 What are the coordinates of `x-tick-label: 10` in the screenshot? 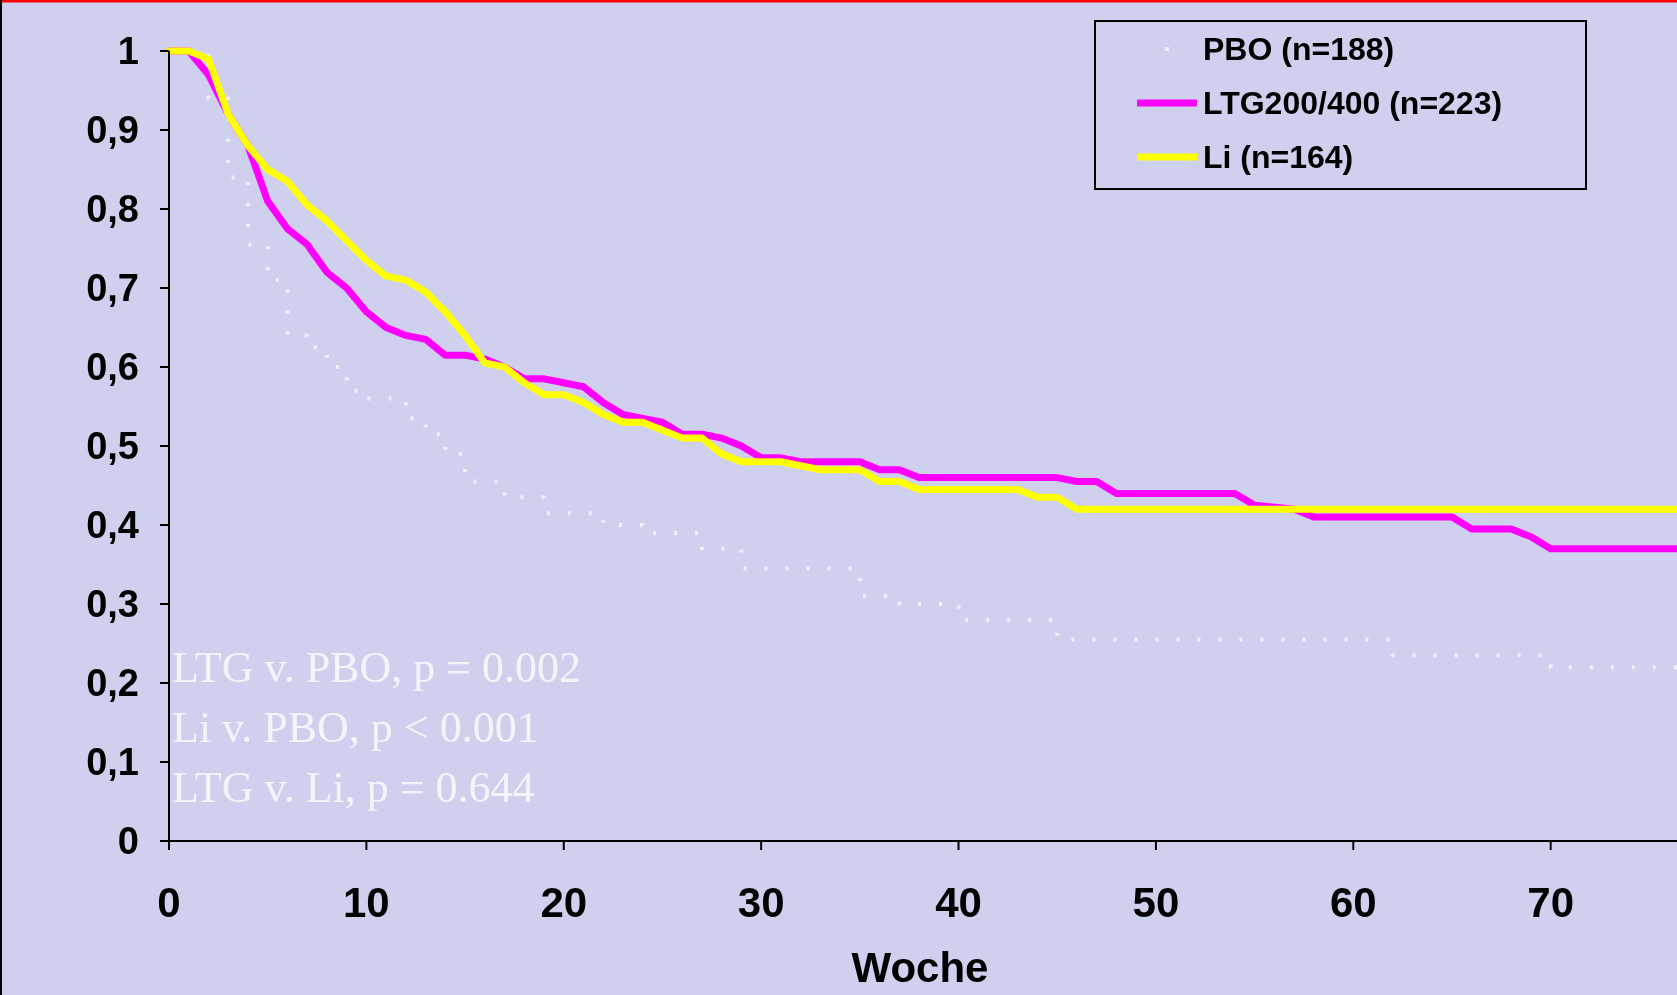 It's located at (366, 902).